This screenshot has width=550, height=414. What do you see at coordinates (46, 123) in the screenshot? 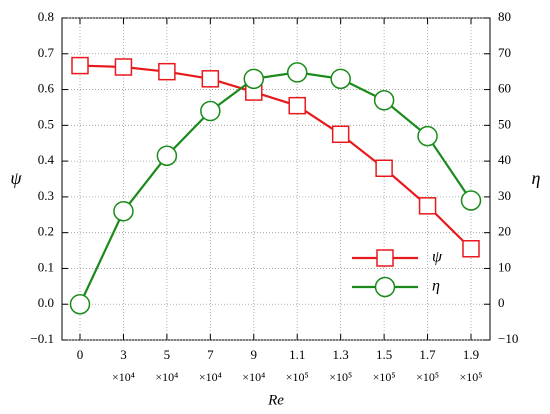
I see `y-tick-label: 0.5` at bounding box center [46, 123].